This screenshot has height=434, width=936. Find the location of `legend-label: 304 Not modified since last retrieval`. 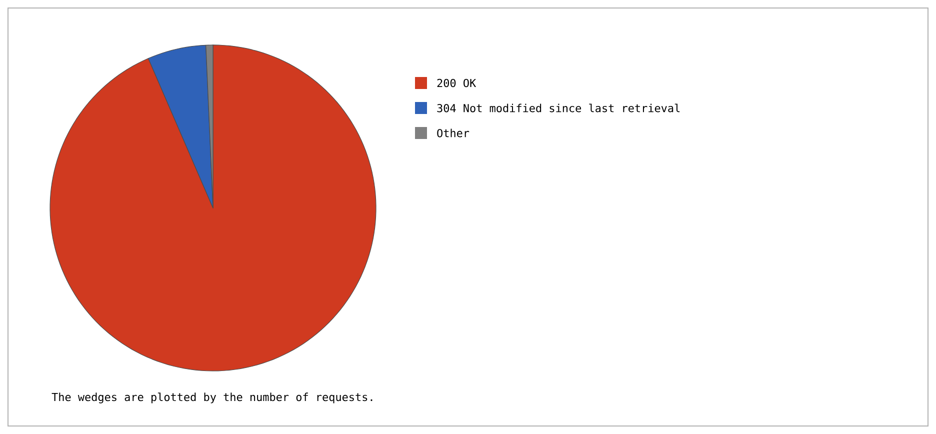

legend-label: 304 Not modified since last retrieval is located at coordinates (558, 108).